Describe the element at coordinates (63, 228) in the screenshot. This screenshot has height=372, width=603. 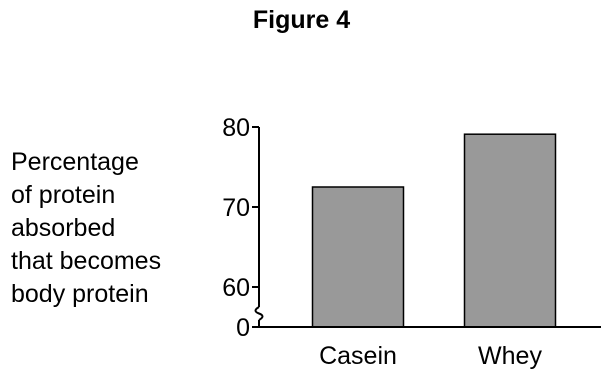
I see `y-axis-label-line-3: absorbed` at that location.